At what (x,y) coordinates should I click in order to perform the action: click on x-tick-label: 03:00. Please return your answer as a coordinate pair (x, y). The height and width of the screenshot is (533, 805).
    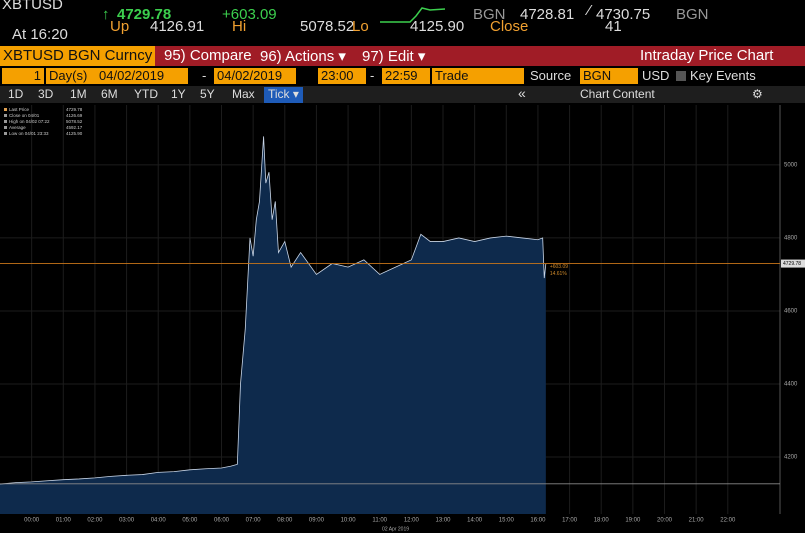
    Looking at the image, I should click on (127, 521).